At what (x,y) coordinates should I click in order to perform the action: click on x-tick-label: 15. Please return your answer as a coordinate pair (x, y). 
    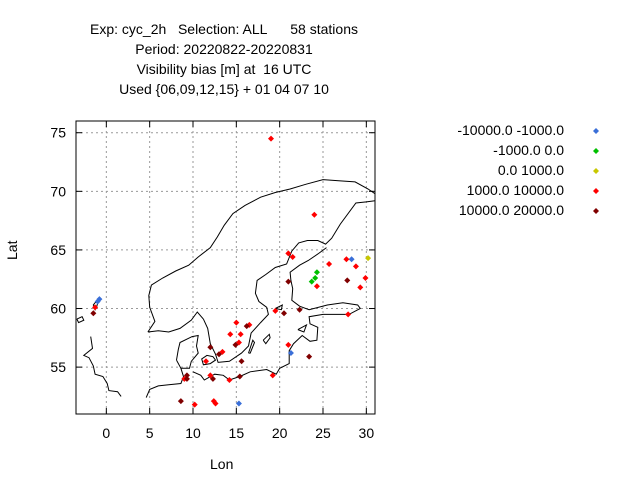
    Looking at the image, I should click on (237, 433).